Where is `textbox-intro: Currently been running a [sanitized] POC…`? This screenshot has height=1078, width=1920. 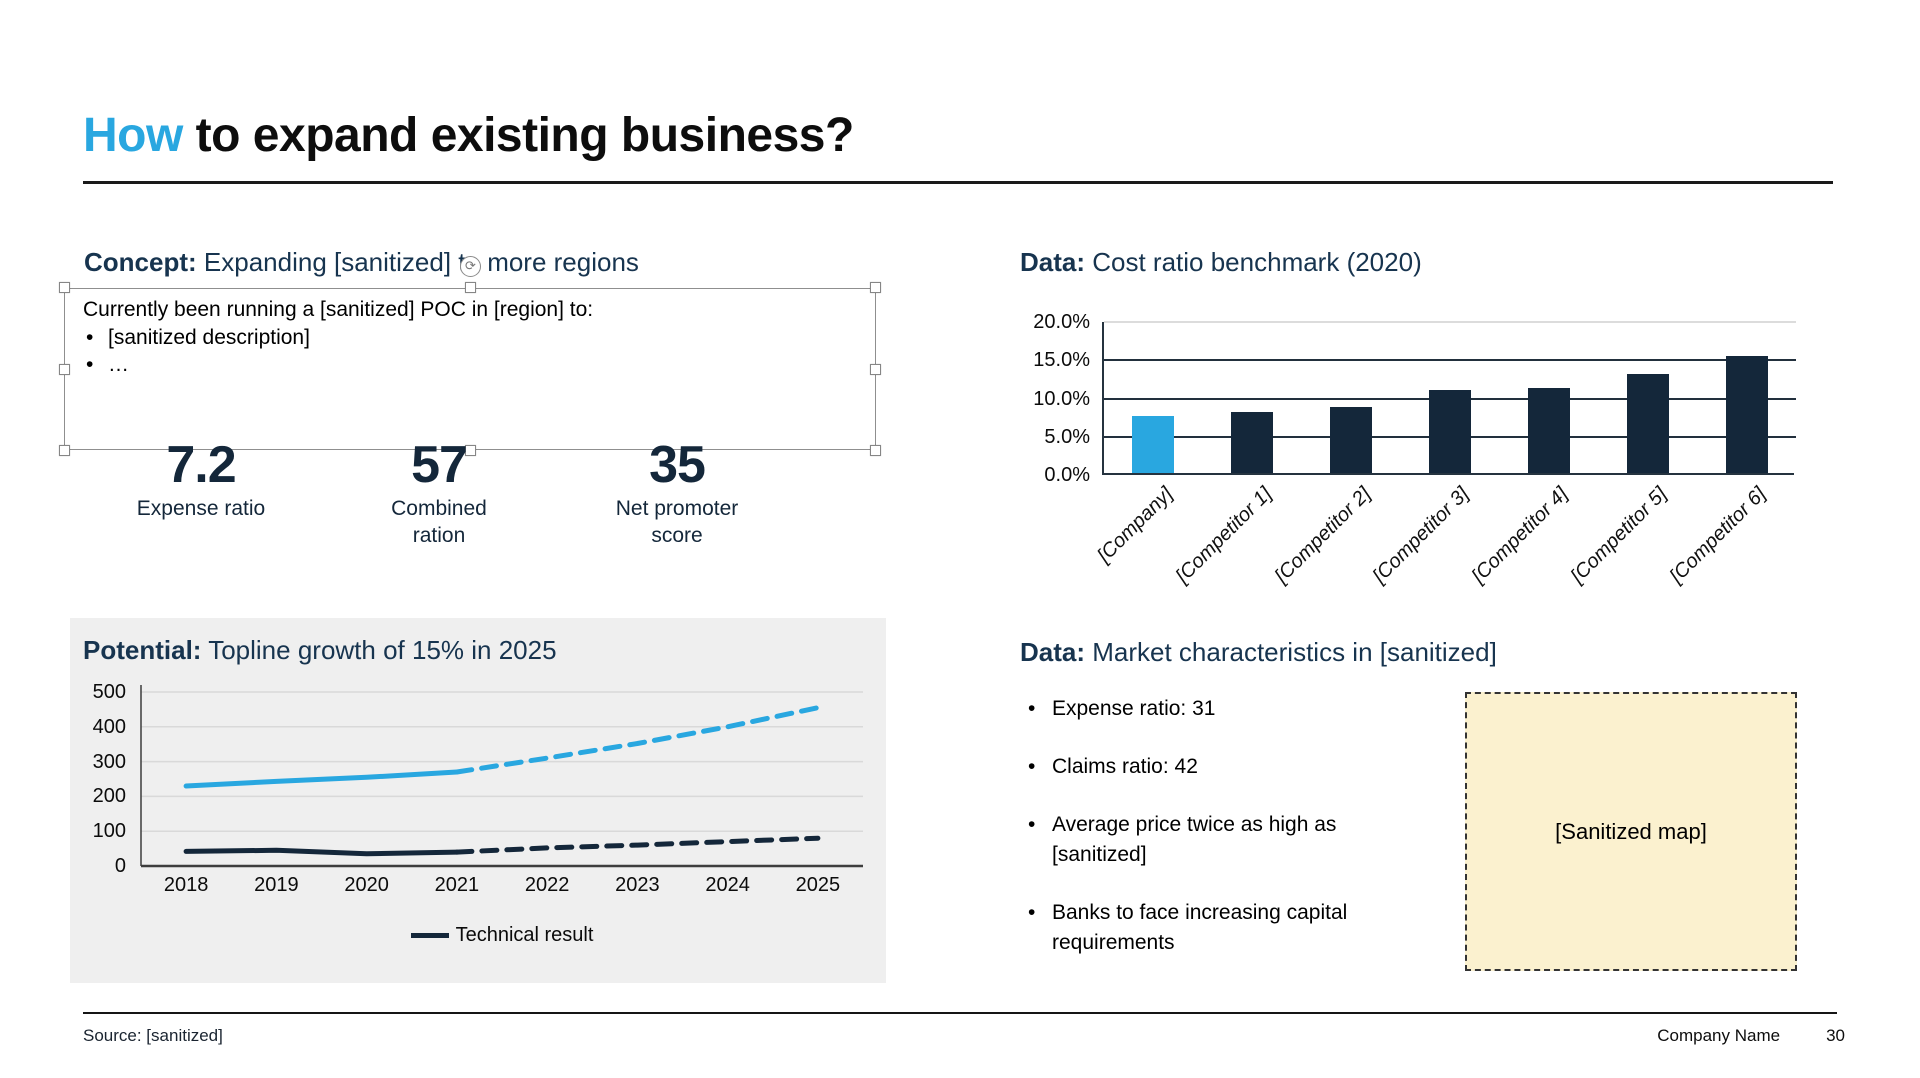 textbox-intro: Currently been running a [sanitized] POC… is located at coordinates (338, 309).